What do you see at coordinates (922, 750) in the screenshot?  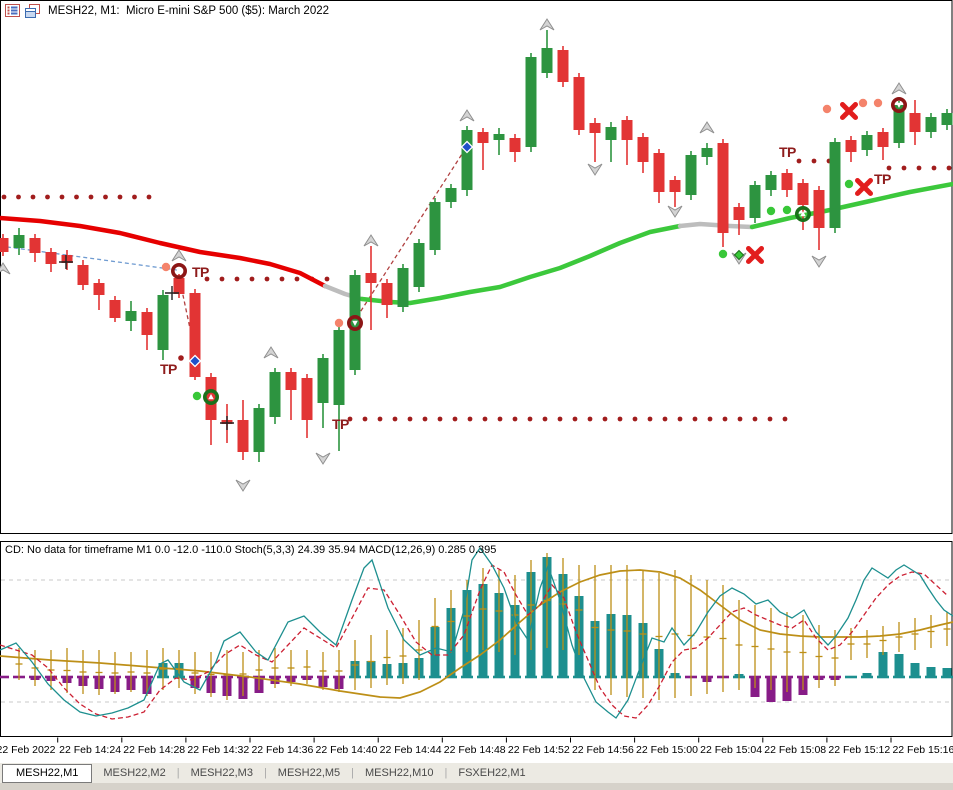 I see `time-axis-label: 22 Feb 15:16` at bounding box center [922, 750].